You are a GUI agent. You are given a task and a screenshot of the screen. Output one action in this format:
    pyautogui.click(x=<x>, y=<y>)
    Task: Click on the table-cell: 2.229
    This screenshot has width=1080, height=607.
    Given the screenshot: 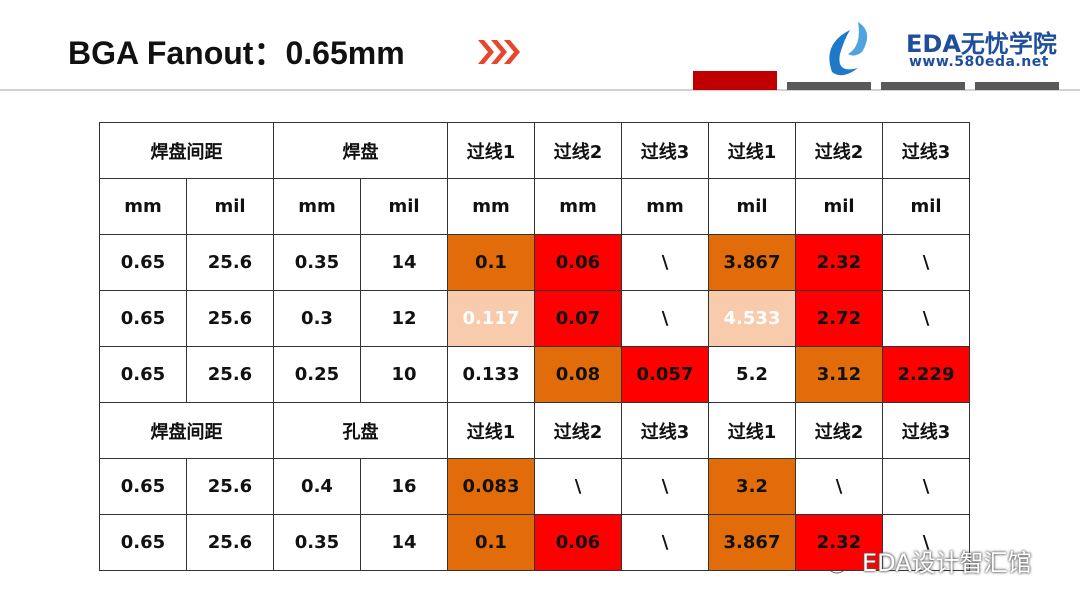 What is the action you would take?
    pyautogui.click(x=926, y=374)
    